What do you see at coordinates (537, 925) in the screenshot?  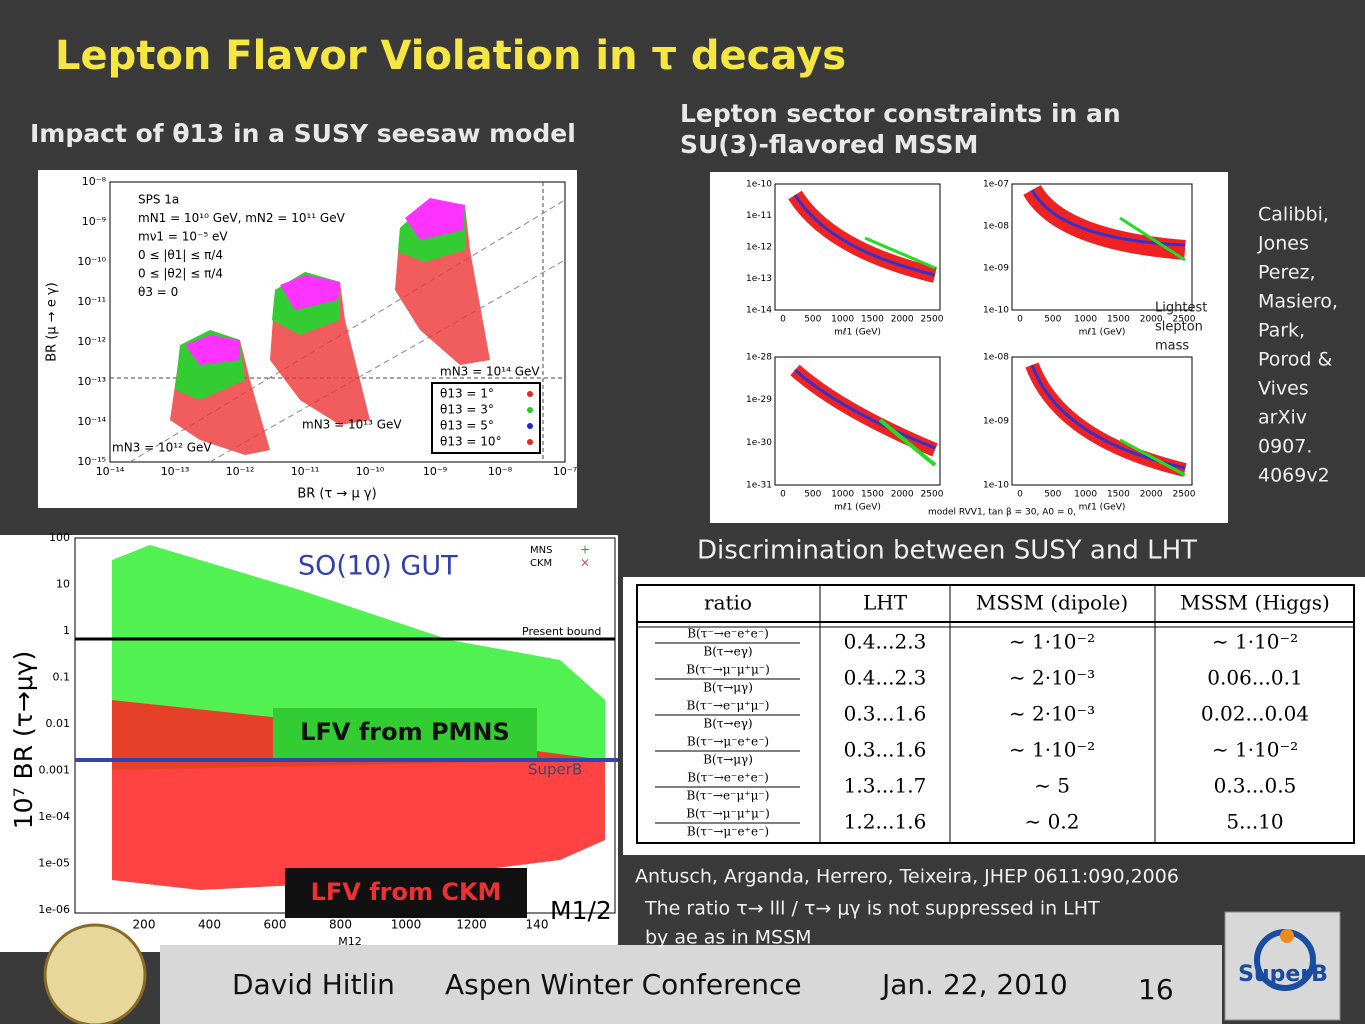 I see `x-tick-label: 140` at bounding box center [537, 925].